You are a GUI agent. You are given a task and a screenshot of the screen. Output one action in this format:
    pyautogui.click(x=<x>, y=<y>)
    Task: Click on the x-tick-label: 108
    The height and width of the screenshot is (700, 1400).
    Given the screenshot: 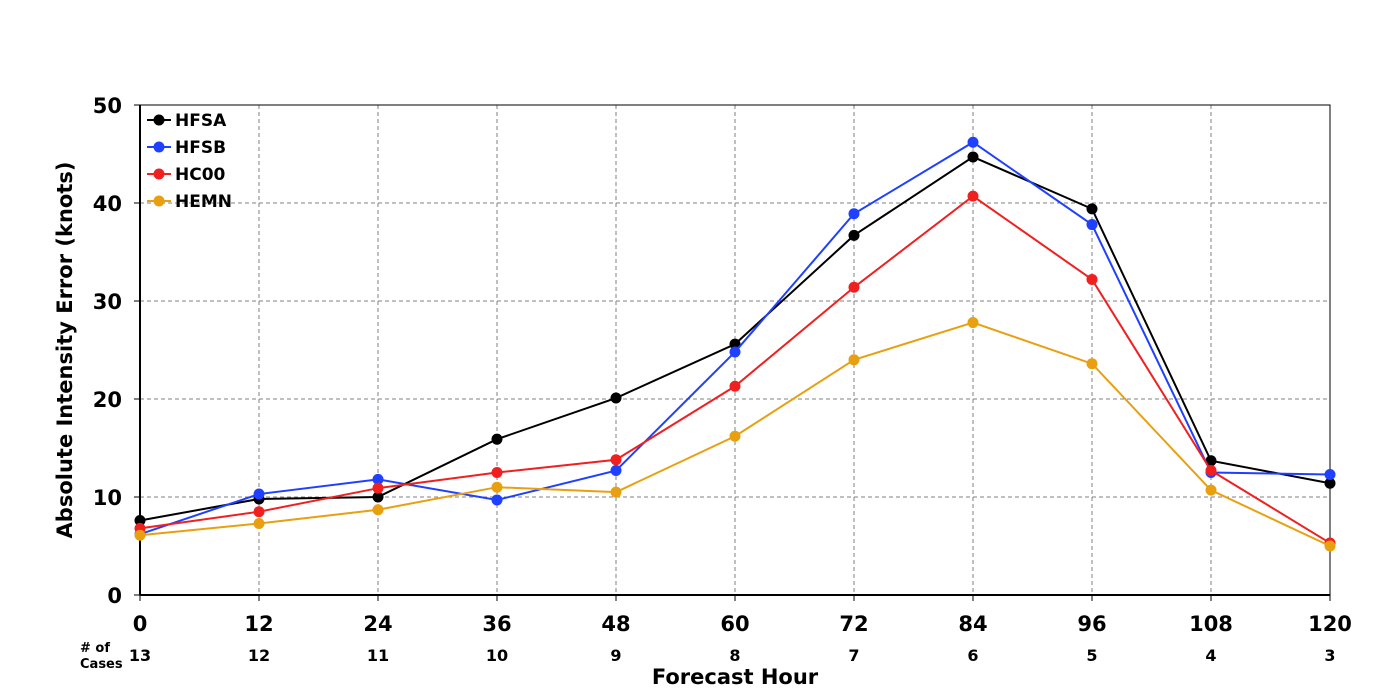 What is the action you would take?
    pyautogui.click(x=1211, y=624)
    